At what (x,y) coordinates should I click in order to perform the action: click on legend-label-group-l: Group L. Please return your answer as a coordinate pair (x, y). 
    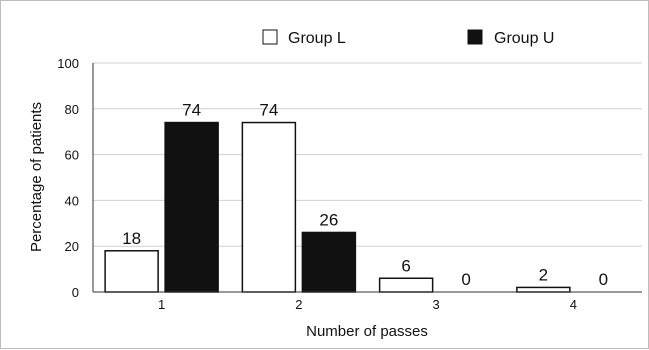
    Looking at the image, I should click on (317, 38).